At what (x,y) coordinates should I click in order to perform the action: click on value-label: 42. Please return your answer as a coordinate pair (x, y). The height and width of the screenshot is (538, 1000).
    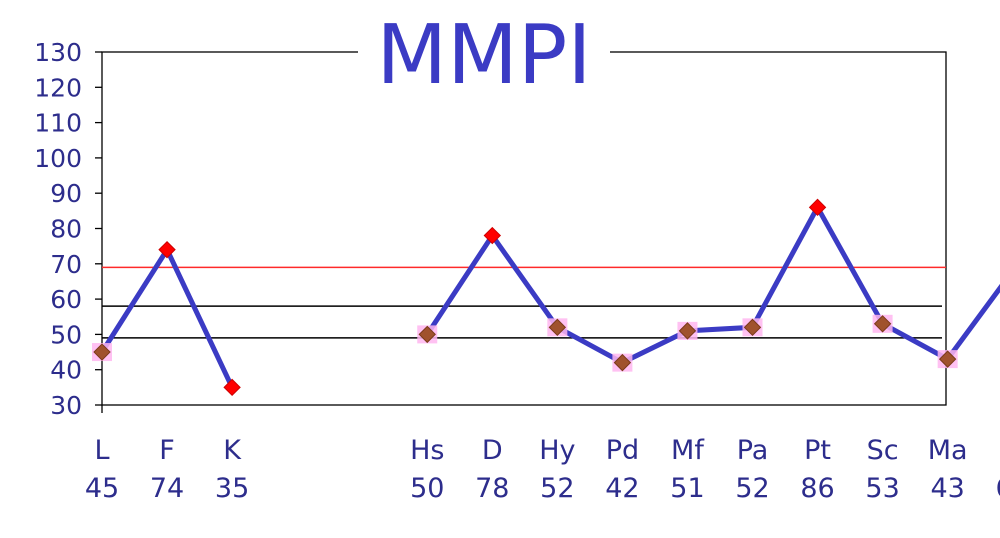
    Looking at the image, I should click on (622, 488).